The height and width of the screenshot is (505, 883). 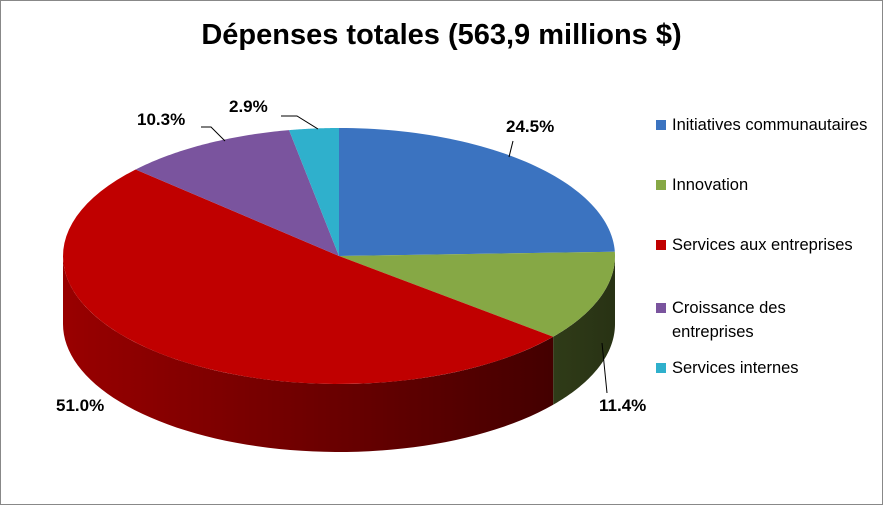 I want to click on legend-label: Croissance des entreprises, so click(x=729, y=320).